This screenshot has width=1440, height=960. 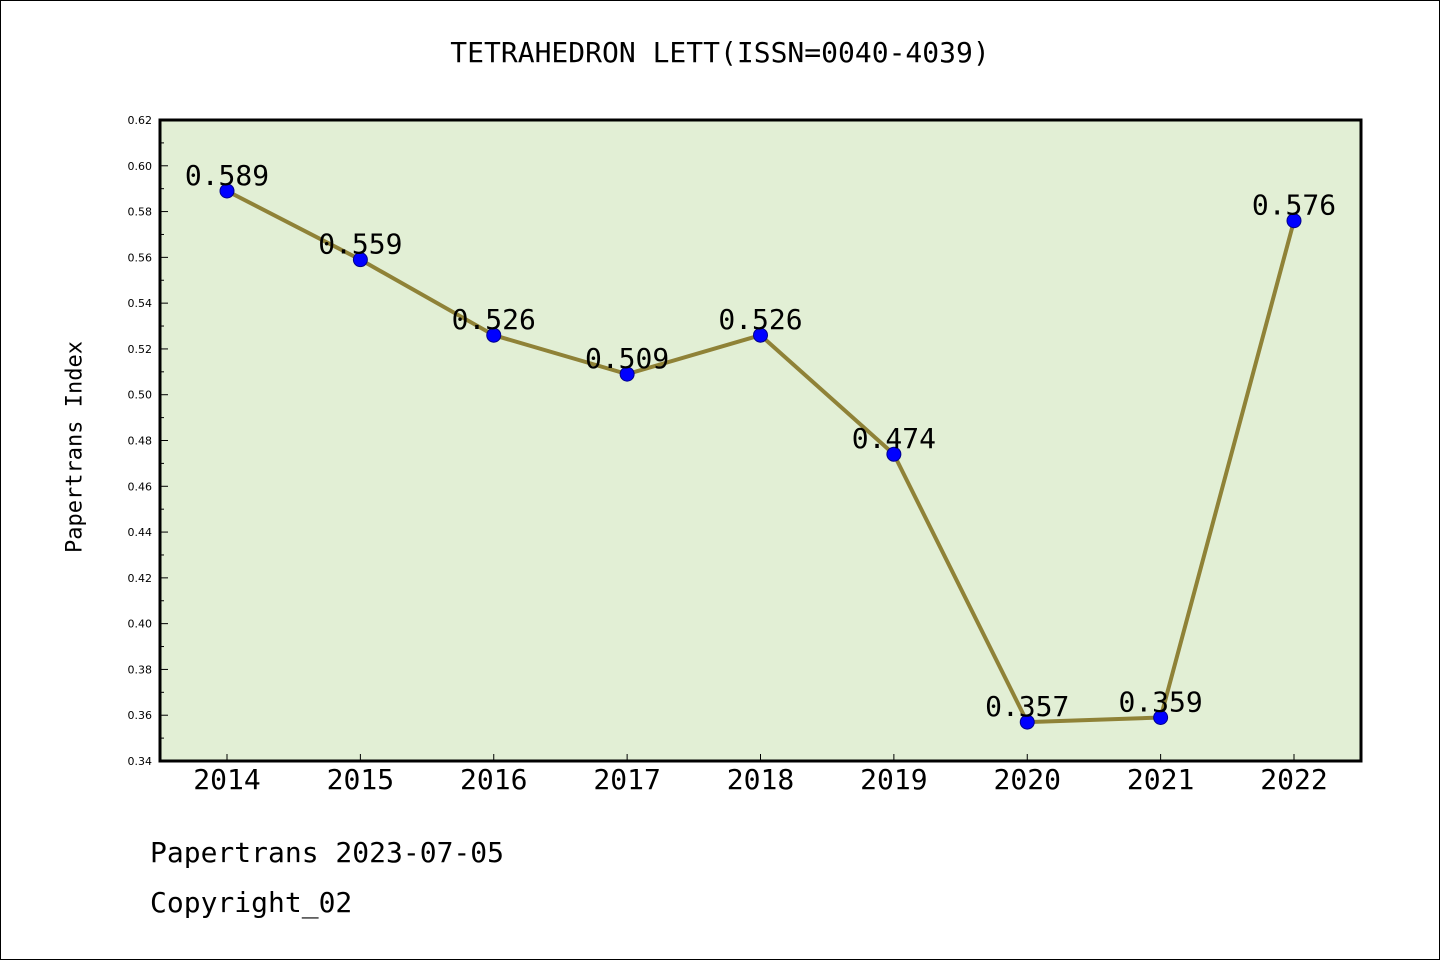 What do you see at coordinates (893, 779) in the screenshot?
I see `x-tick-label: 2019` at bounding box center [893, 779].